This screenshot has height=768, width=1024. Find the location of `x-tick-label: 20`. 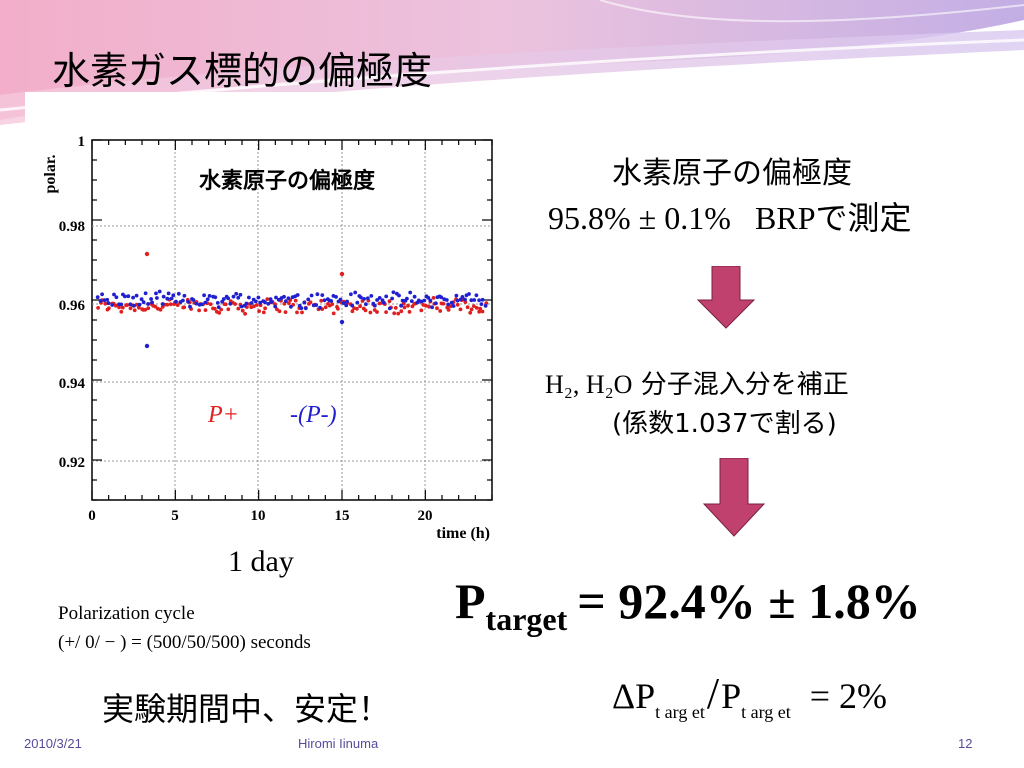

x-tick-label: 20 is located at coordinates (425, 516).